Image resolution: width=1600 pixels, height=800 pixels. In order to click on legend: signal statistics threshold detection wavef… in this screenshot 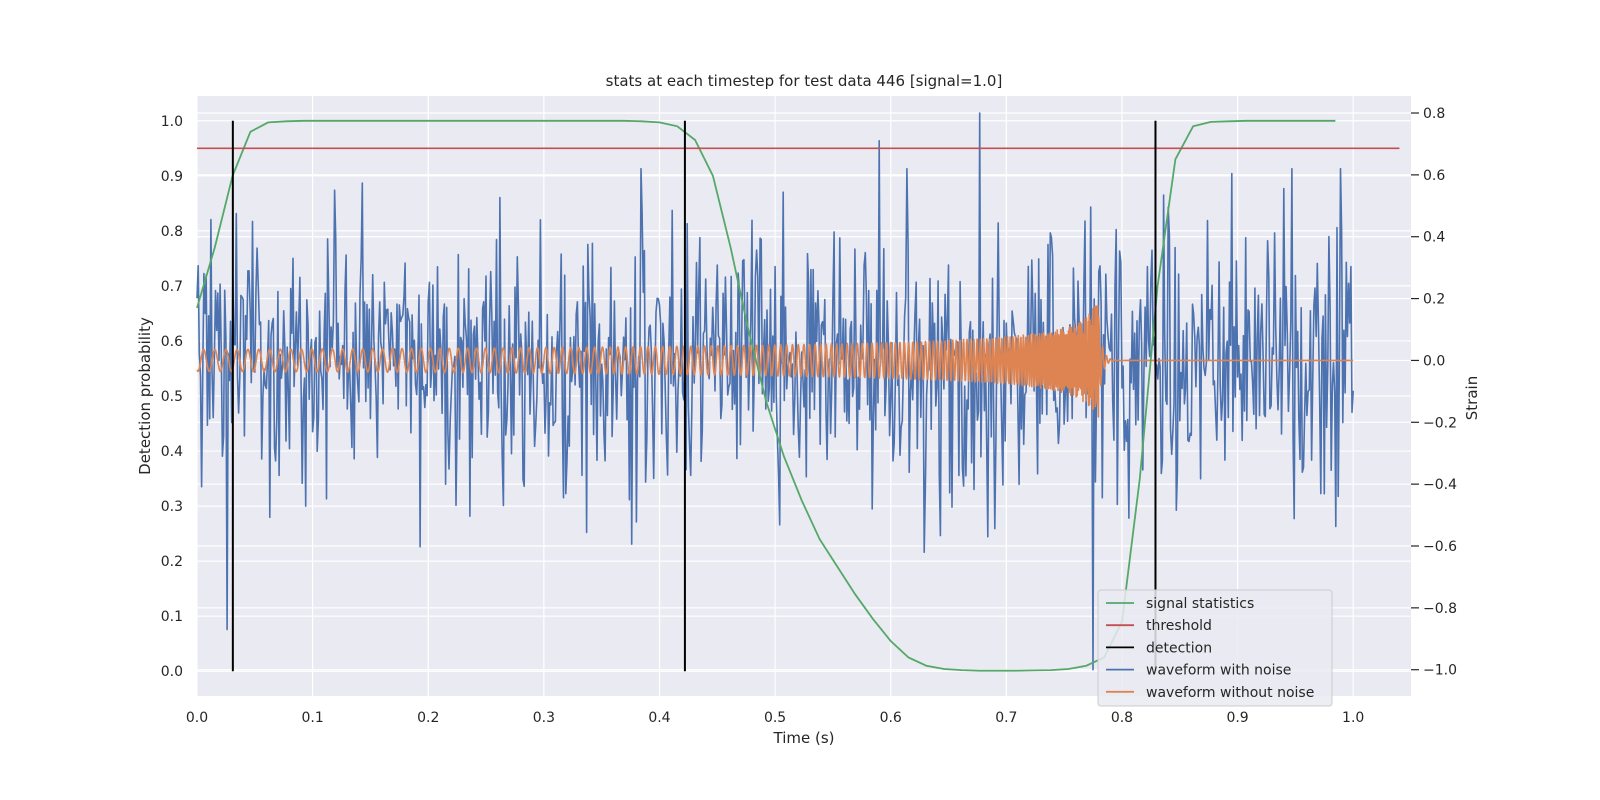, I will do `click(1215, 648)`.